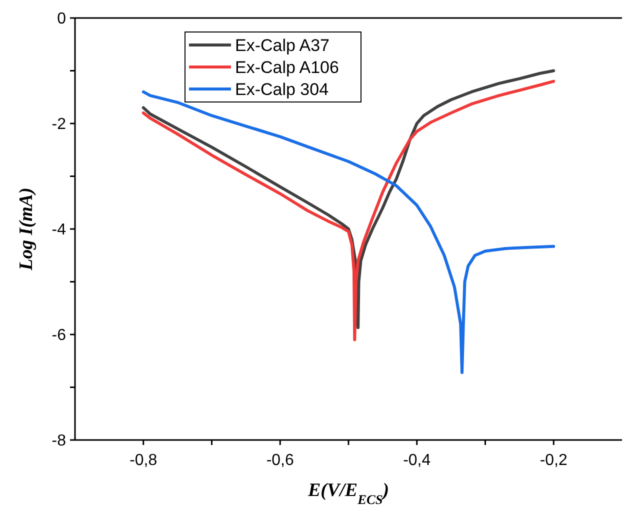 Image resolution: width=638 pixels, height=518 pixels. Describe the element at coordinates (59, 125) in the screenshot. I see `y-tick-label: -2` at that location.